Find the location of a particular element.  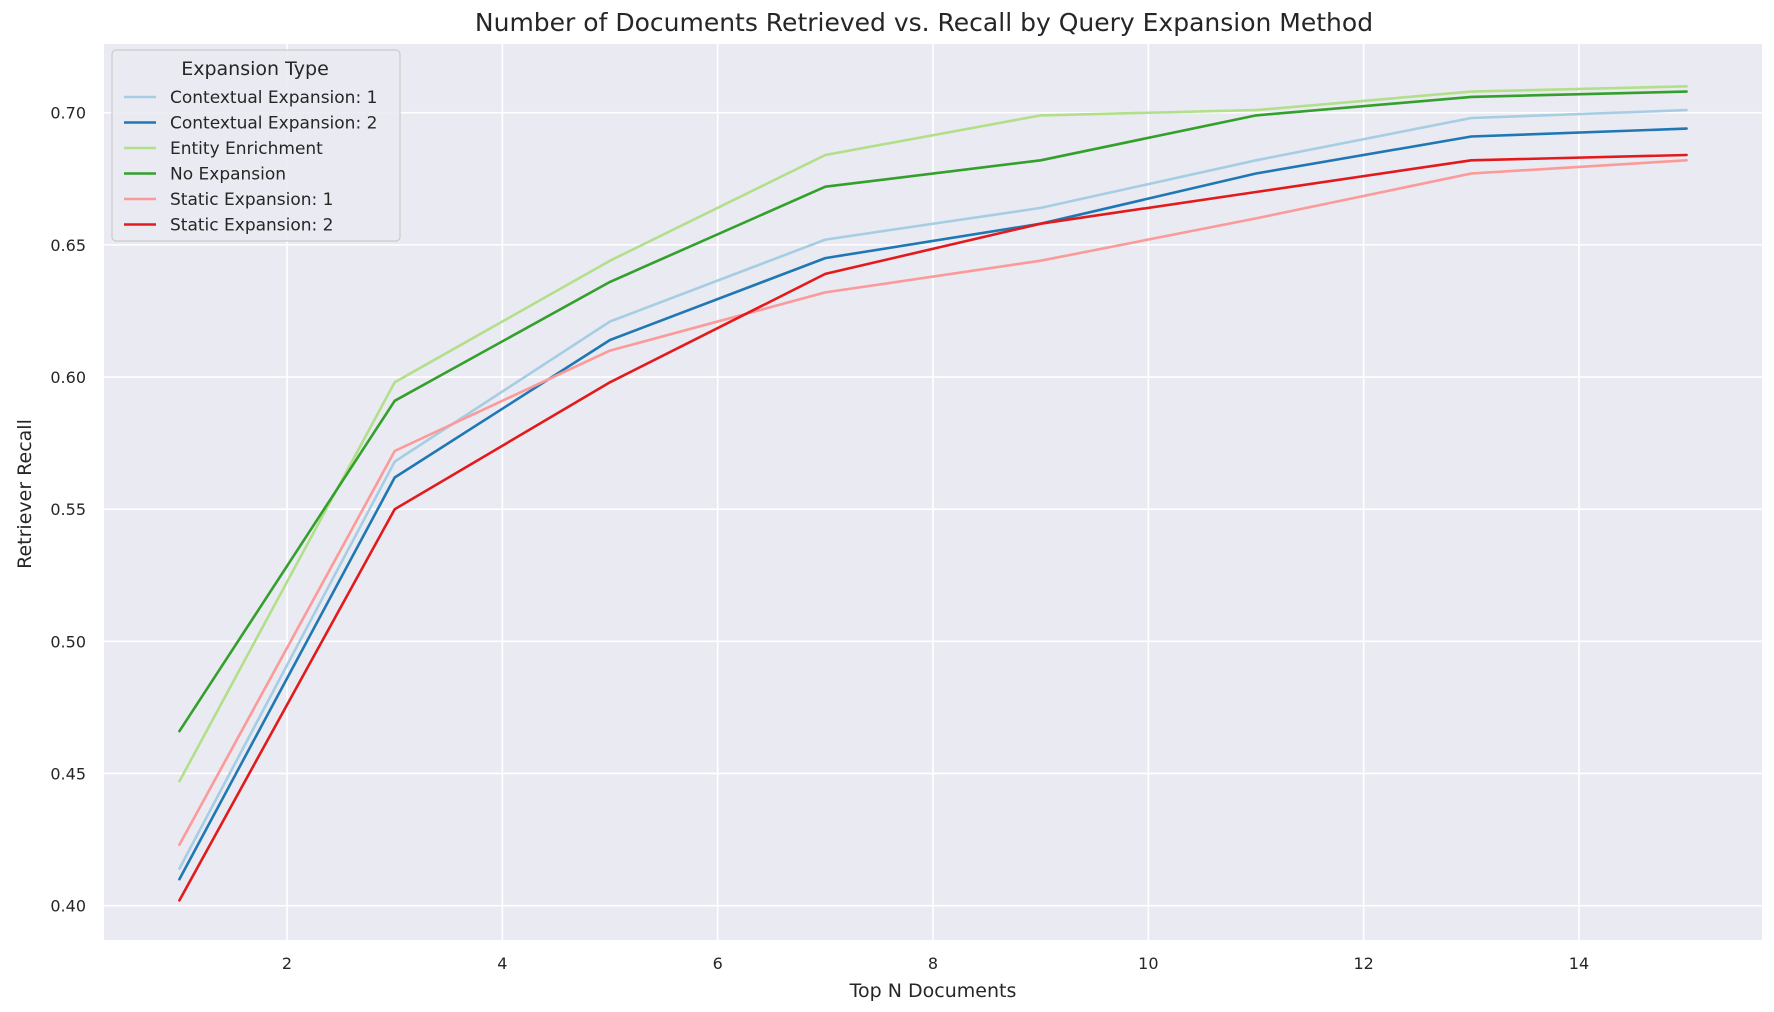

x-tick-label: 2 is located at coordinates (287, 963).